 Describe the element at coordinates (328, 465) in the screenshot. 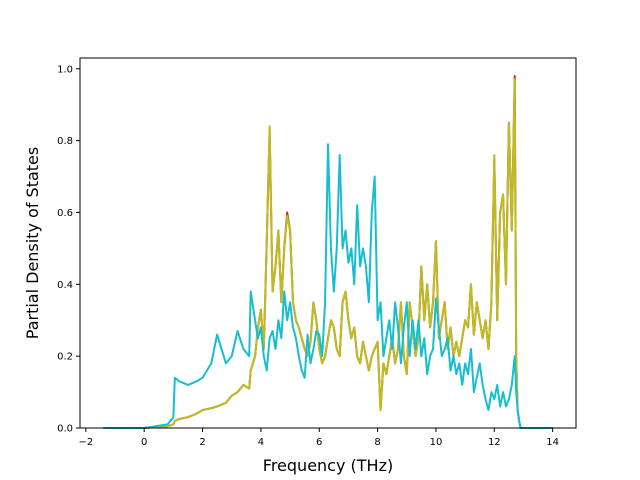

I see `x-axis-label: Frequency (THz)` at that location.